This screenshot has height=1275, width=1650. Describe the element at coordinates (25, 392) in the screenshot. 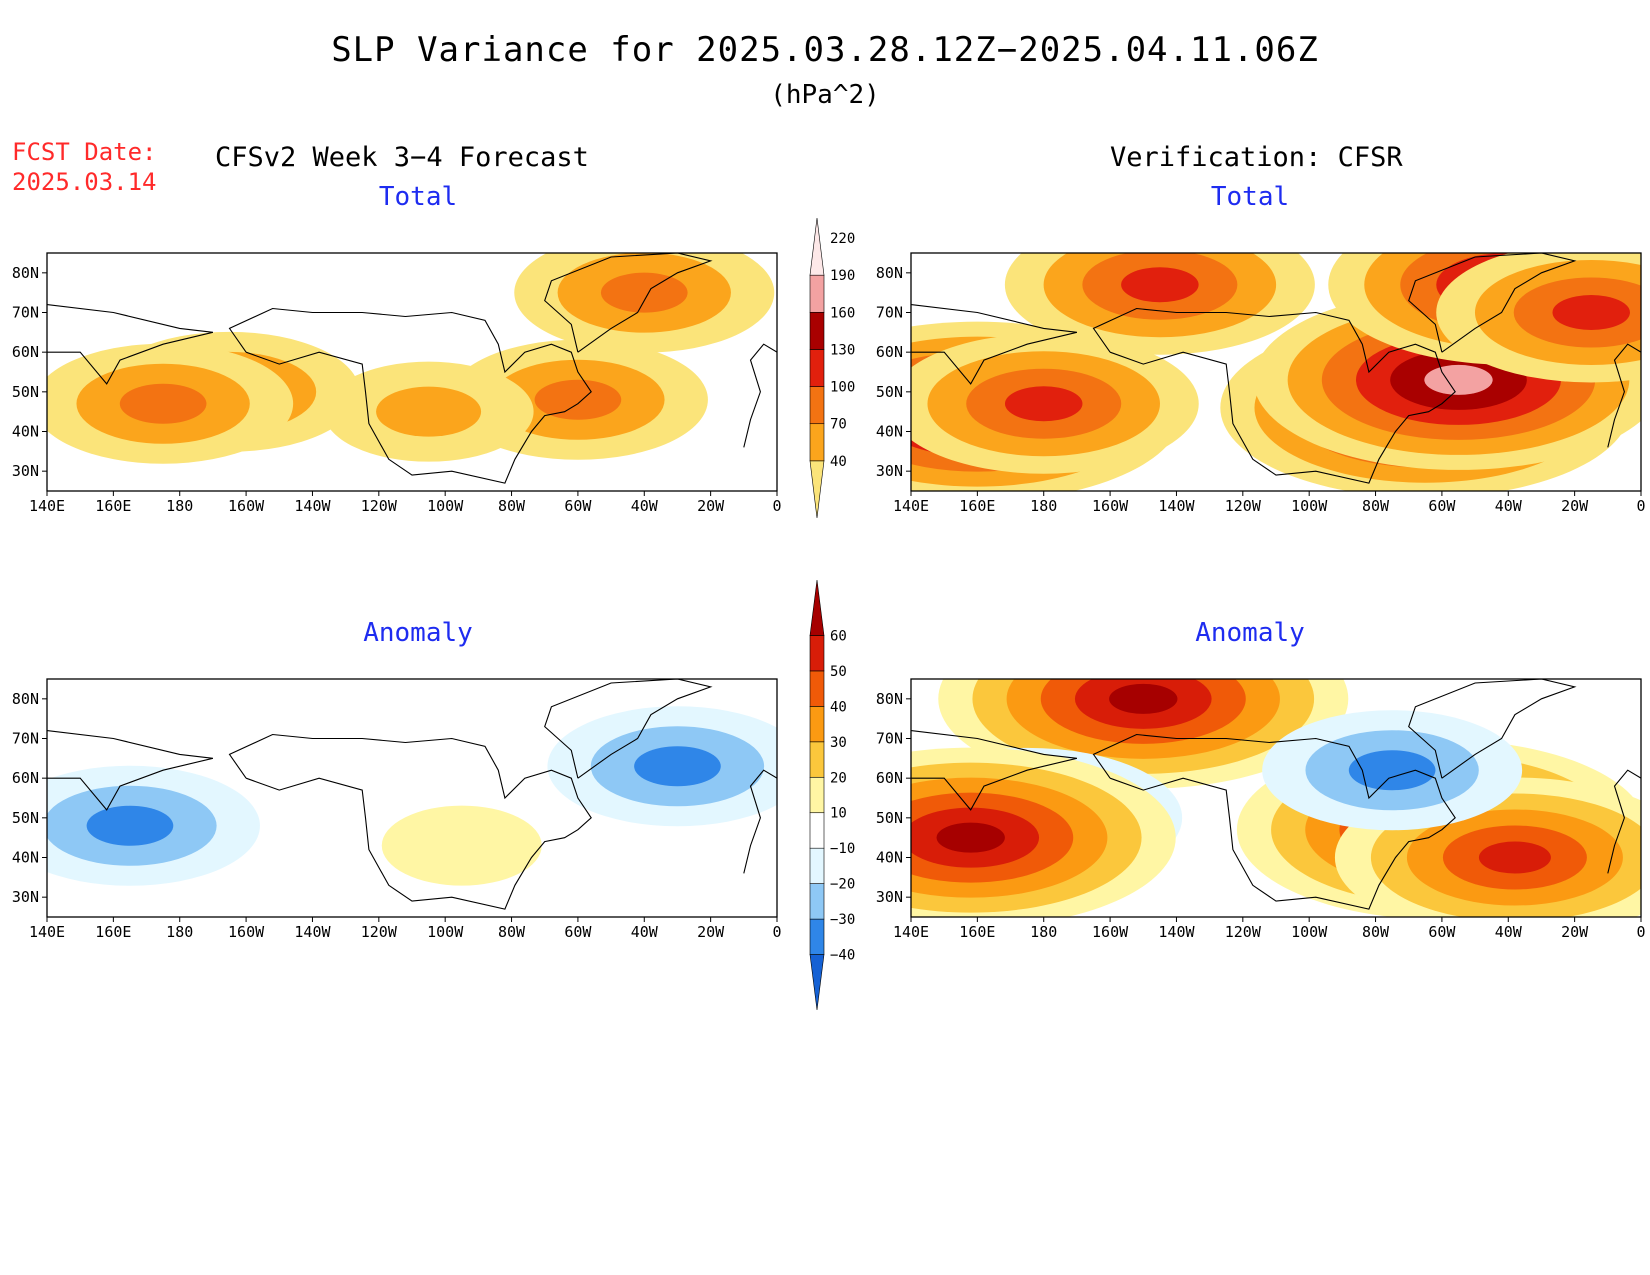

I see `forecast-total-ytick-3: 50N` at that location.